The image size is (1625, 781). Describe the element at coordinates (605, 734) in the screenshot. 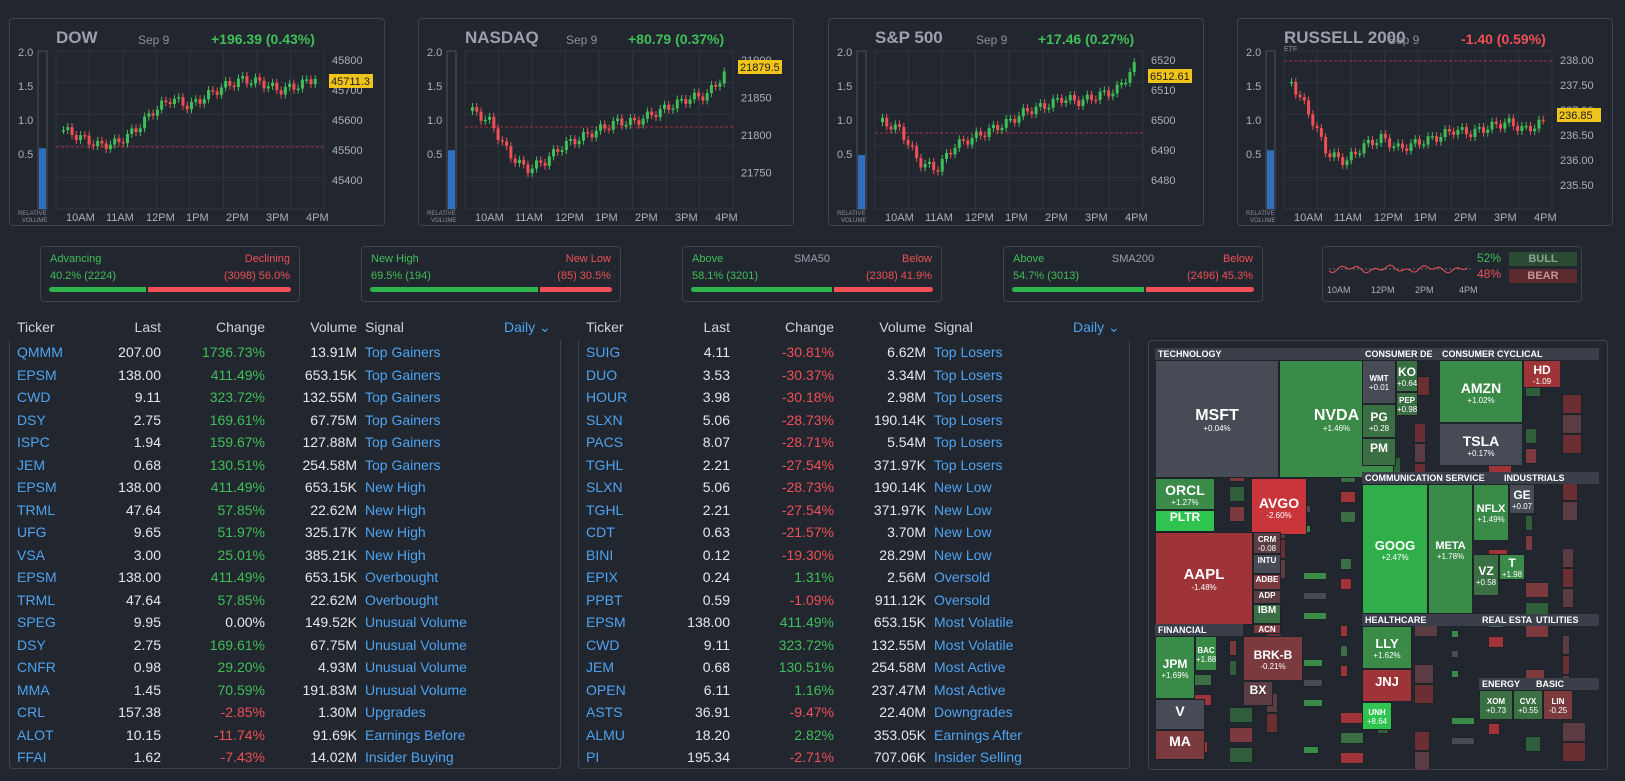

I see `ticker-link: ALMU` at that location.